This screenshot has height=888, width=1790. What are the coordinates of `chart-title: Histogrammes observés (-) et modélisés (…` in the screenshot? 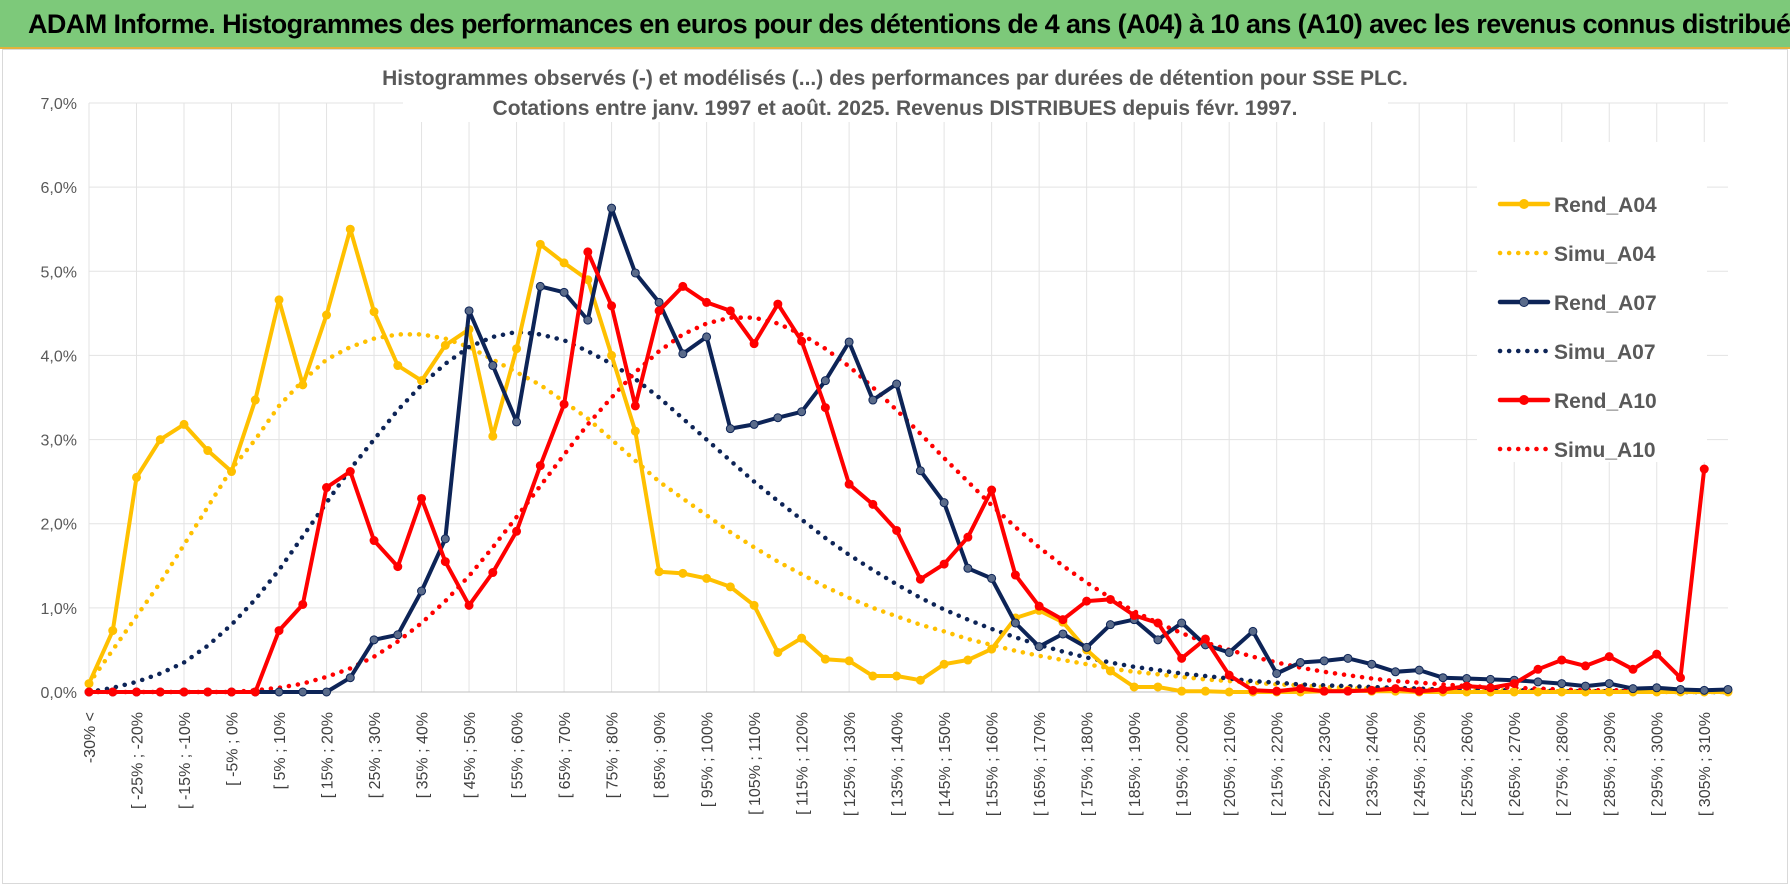 It's located at (895, 78).